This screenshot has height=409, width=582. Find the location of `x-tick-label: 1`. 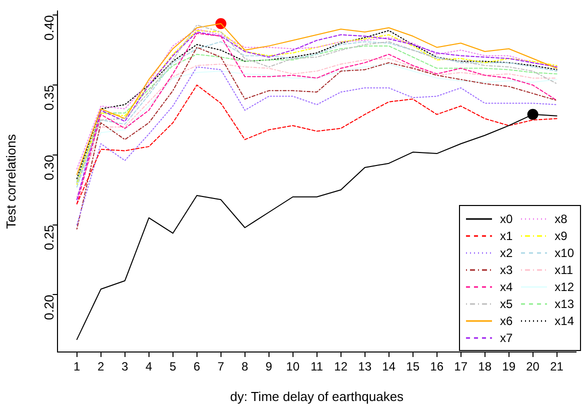

x-tick-label: 1 is located at coordinates (77, 367).